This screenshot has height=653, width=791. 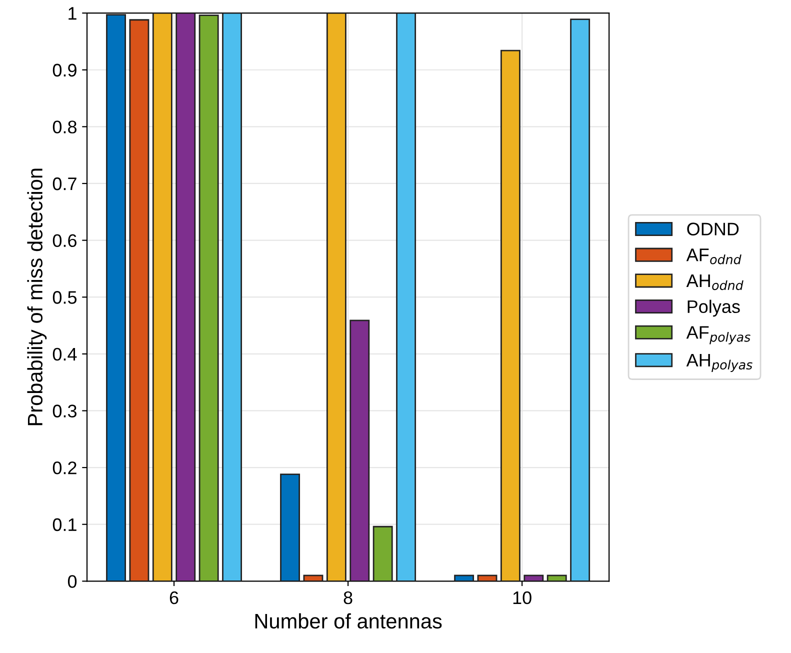 I want to click on y-tick-label: 0.6, so click(x=64, y=241).